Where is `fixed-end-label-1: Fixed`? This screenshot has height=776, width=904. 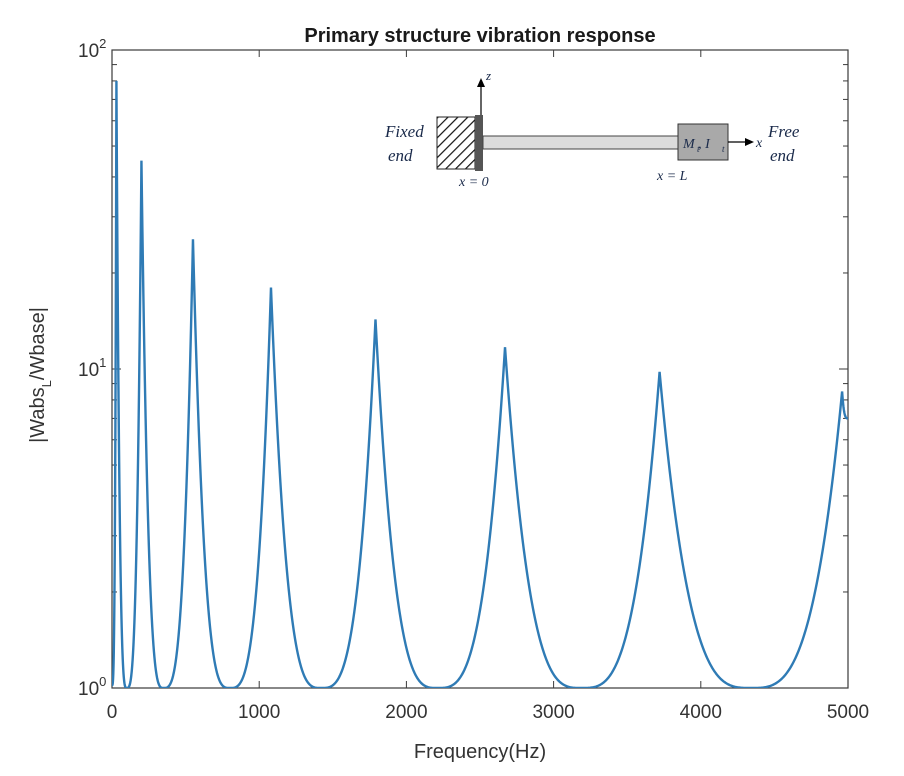 fixed-end-label-1: Fixed is located at coordinates (404, 131).